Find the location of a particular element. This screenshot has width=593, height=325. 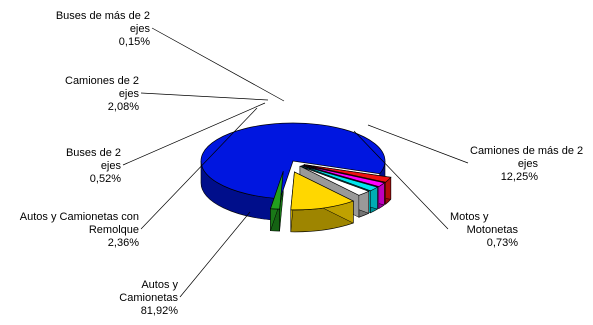

slice-label-6: Motos y Motonetas 0,73% is located at coordinates (484, 230).